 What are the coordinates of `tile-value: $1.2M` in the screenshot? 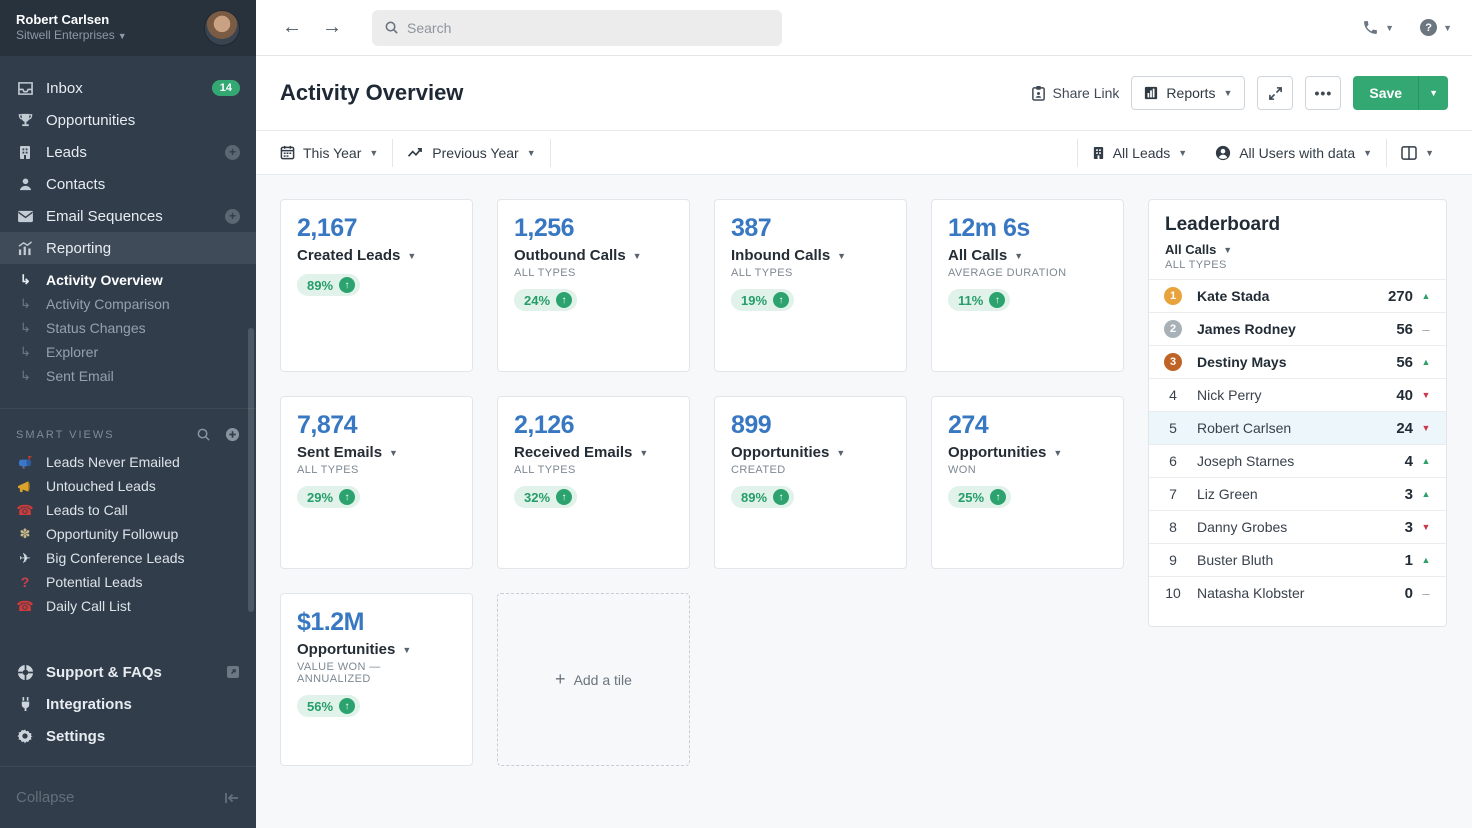 It's located at (330, 622).